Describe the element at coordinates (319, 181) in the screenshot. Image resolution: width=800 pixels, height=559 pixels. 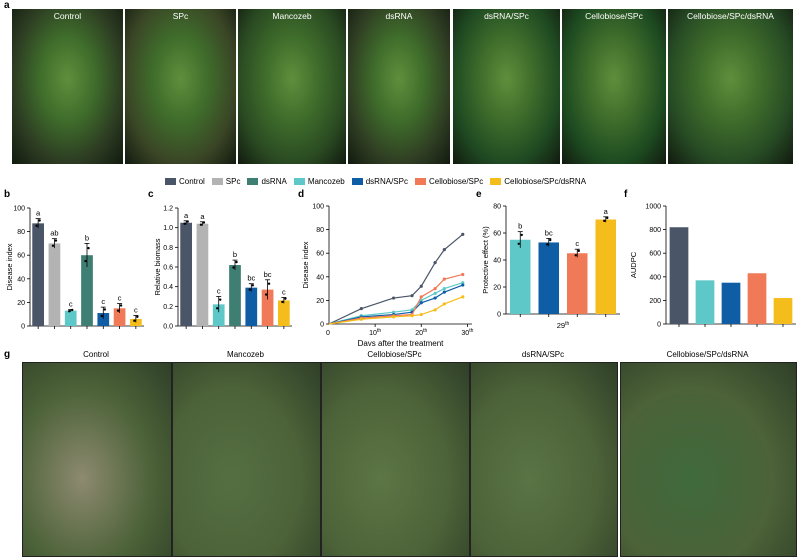
I see `legend-item: Mancozeb` at that location.